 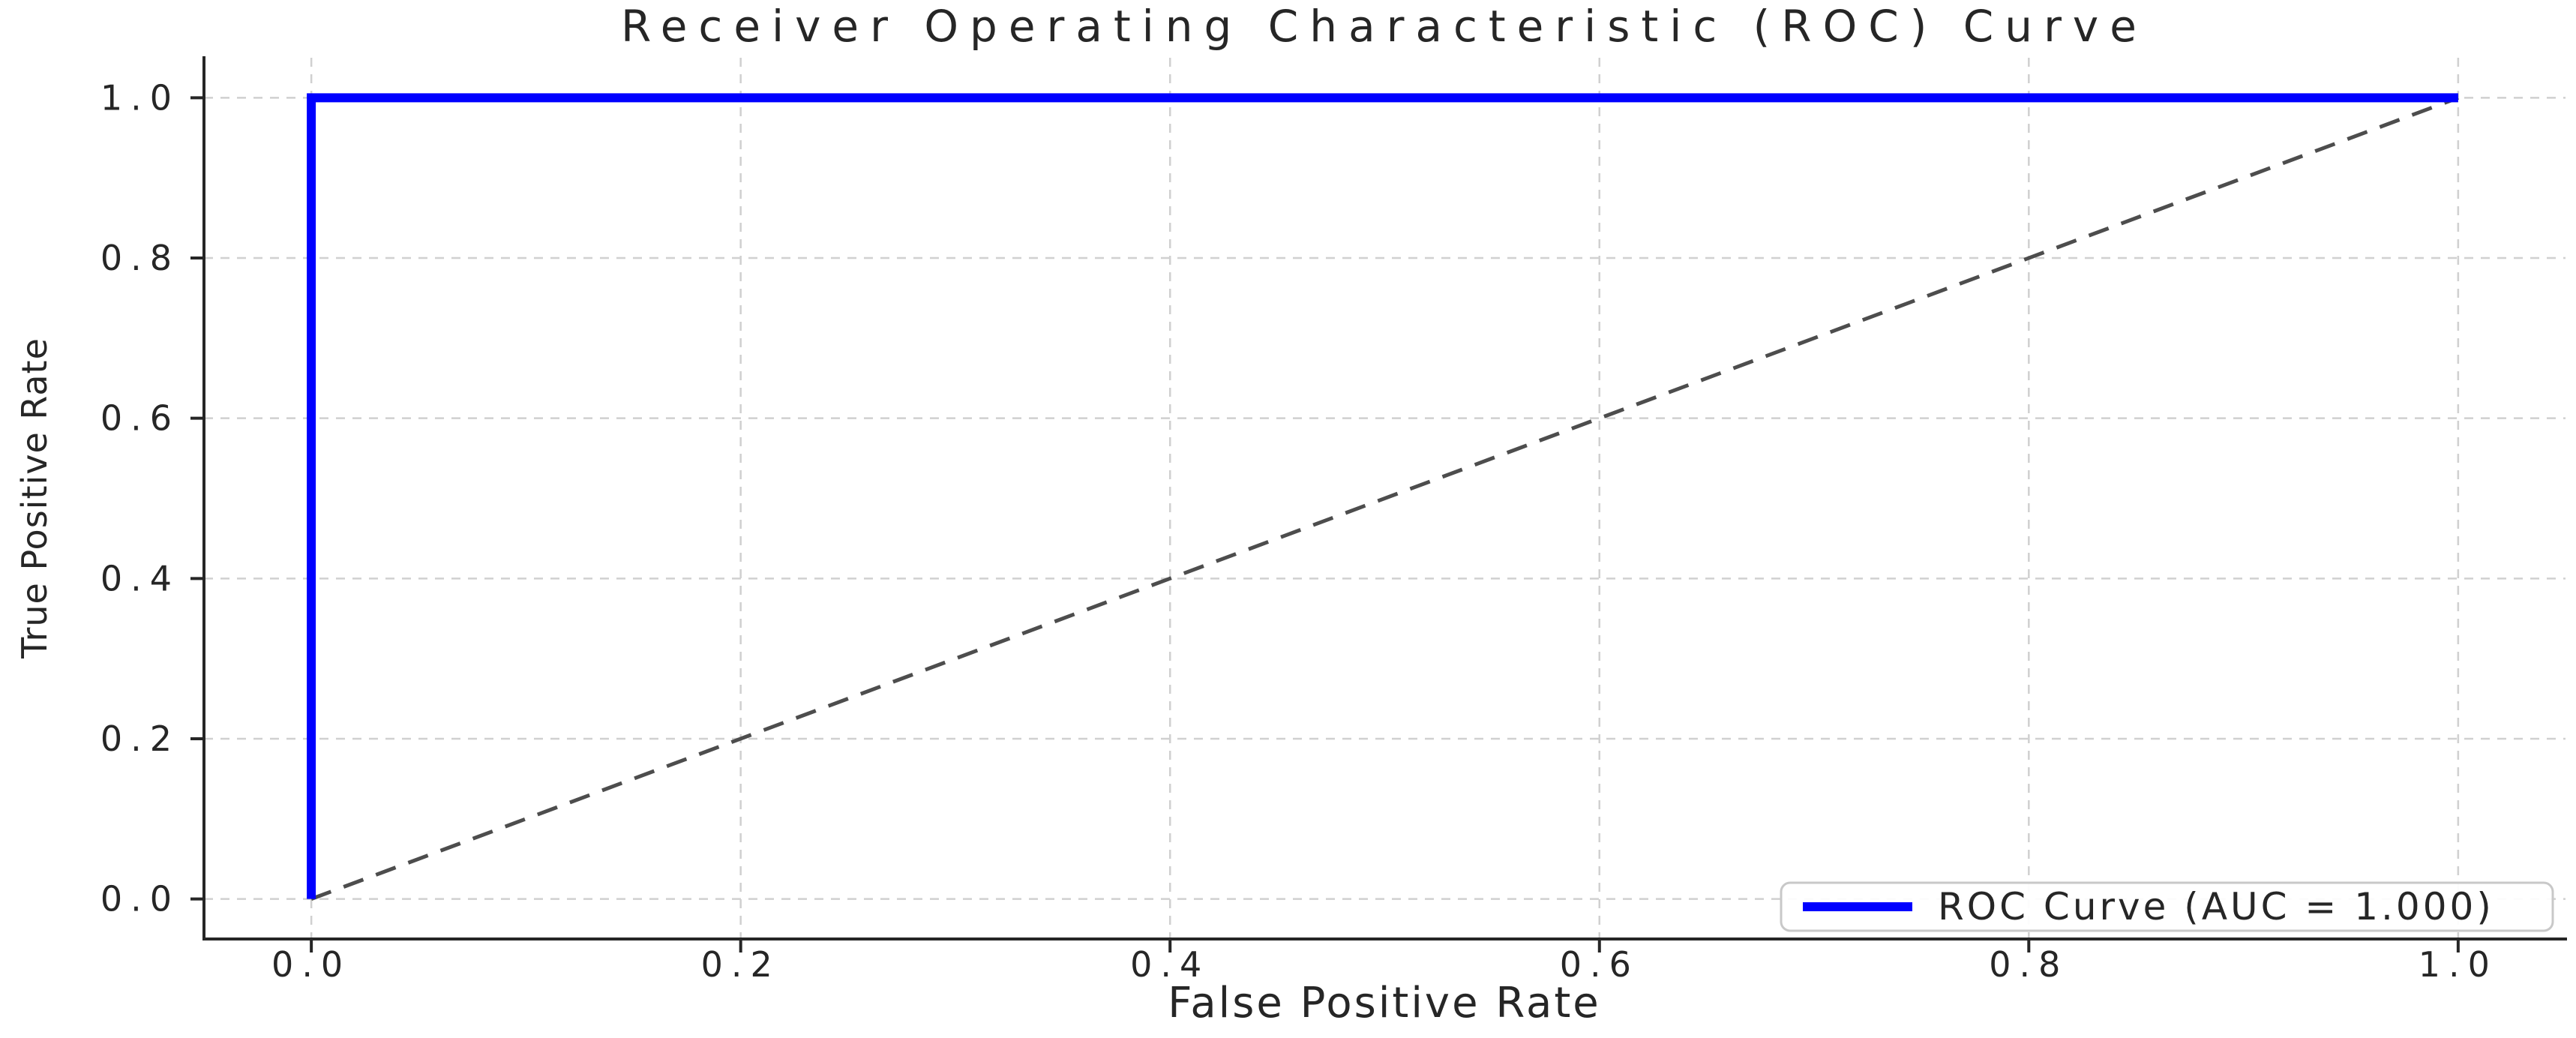 I want to click on x-axis-label: False Positive Rate, so click(x=1384, y=1003).